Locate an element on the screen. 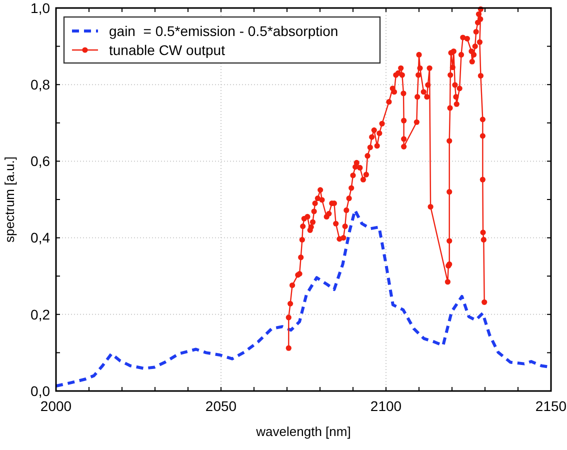 The height and width of the screenshot is (450, 567). y-tick-label: 0,4 is located at coordinates (40, 238).